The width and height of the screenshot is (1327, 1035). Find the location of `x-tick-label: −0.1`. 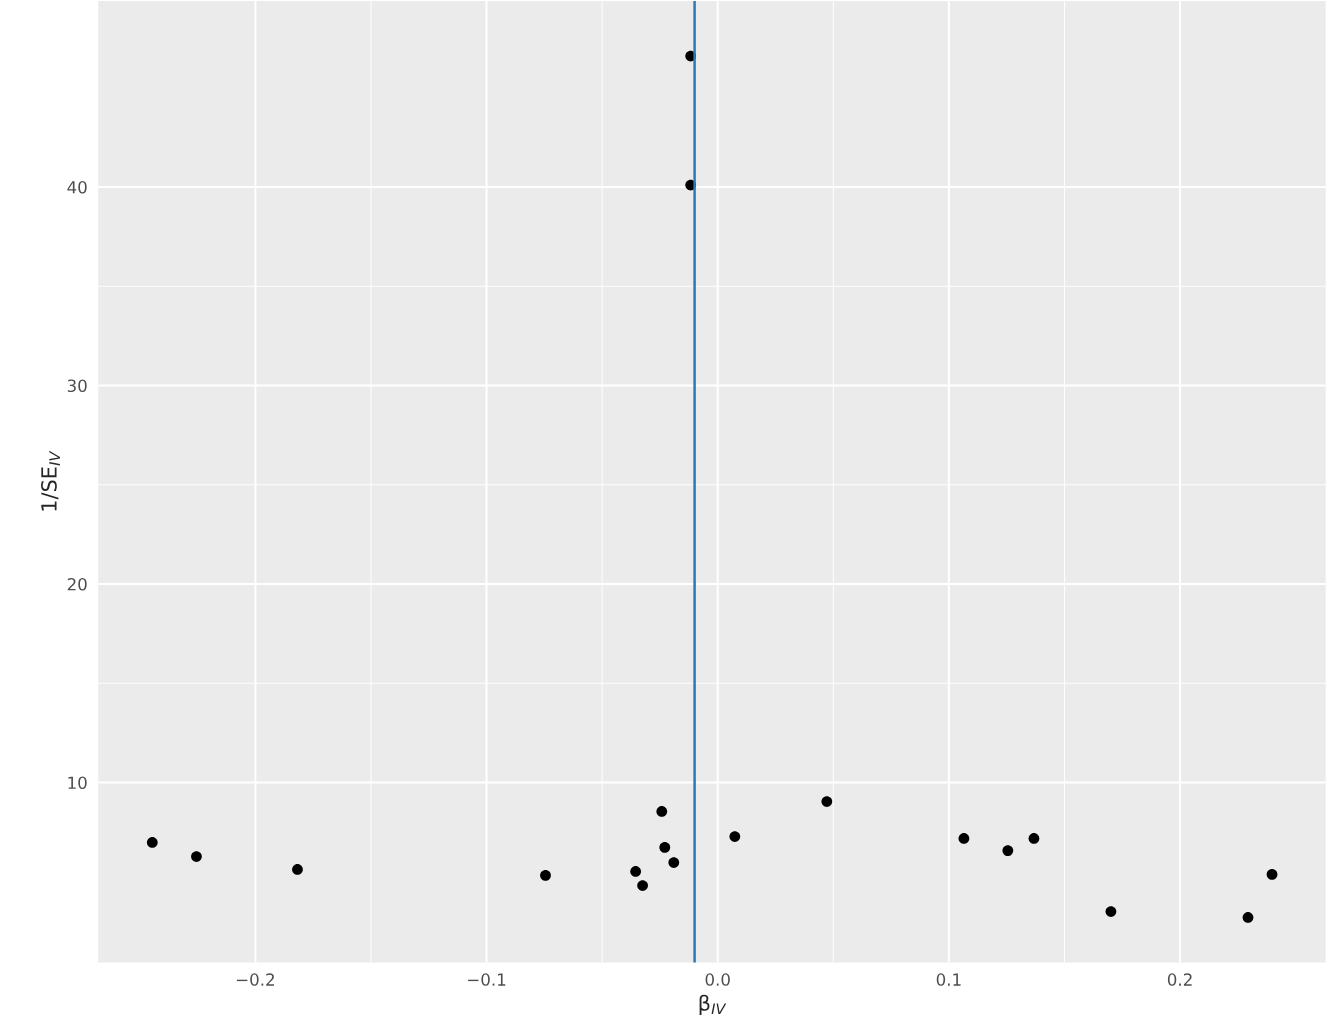

x-tick-label: −0.1 is located at coordinates (487, 979).